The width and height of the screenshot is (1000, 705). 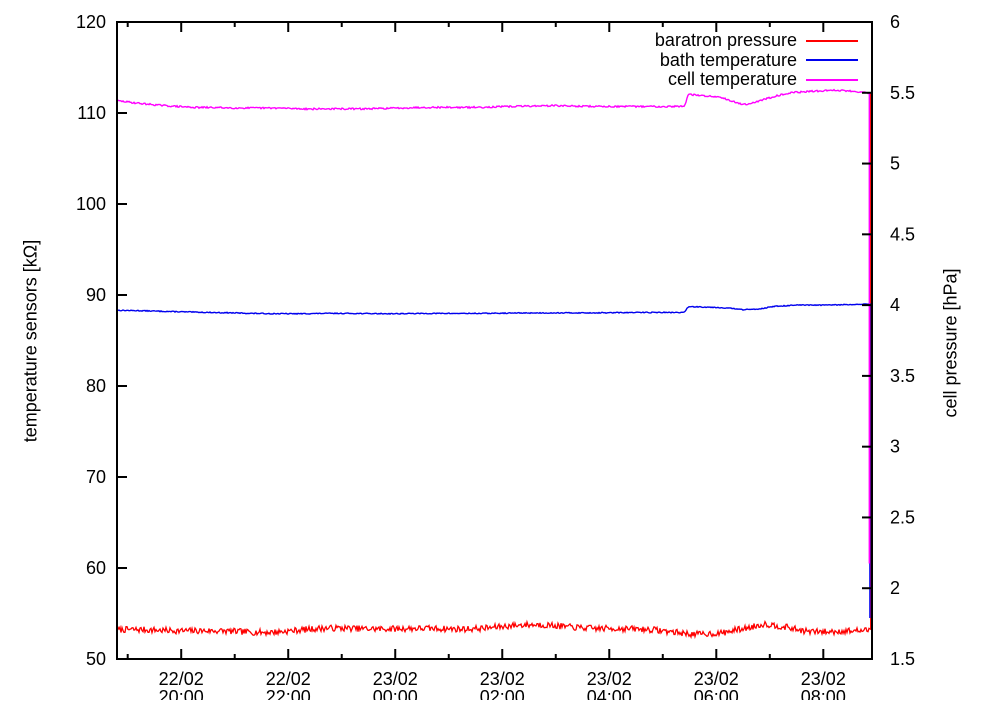 What do you see at coordinates (823, 693) in the screenshot?
I see `x-tick-label-time: 08:00` at bounding box center [823, 693].